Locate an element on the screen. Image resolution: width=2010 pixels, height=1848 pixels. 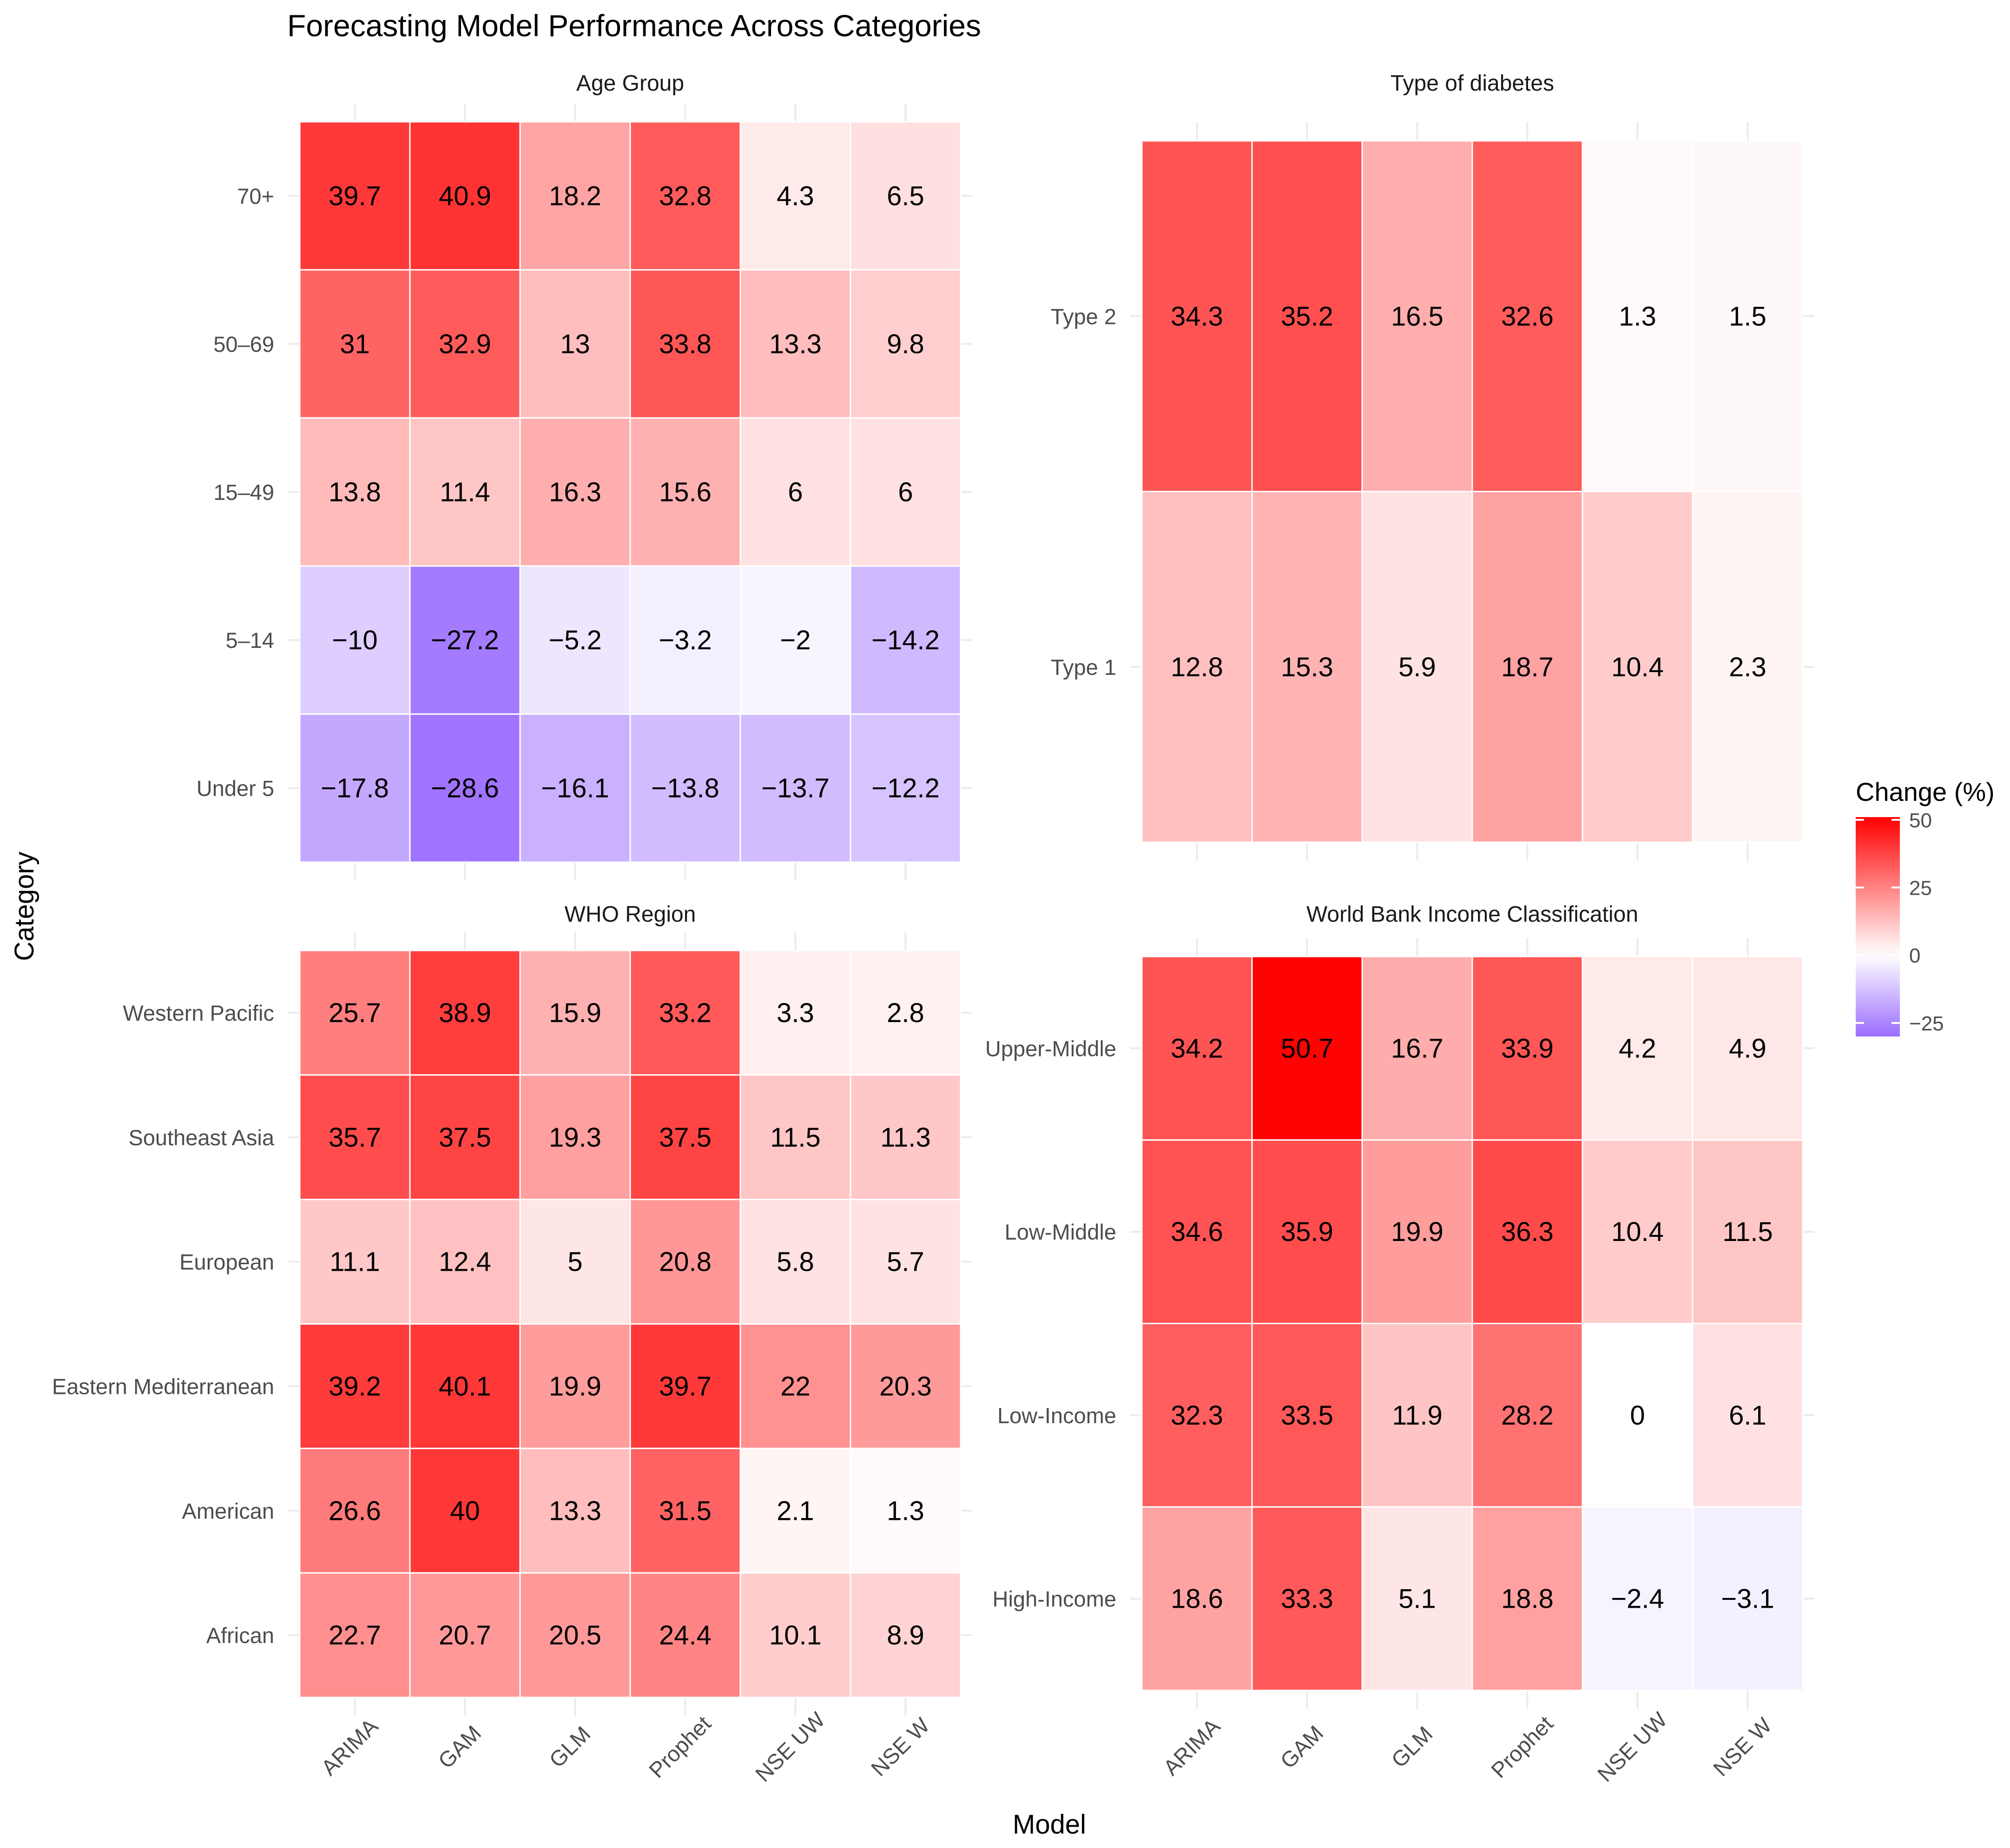
cell-value-label: 18.6 is located at coordinates (1197, 1599).